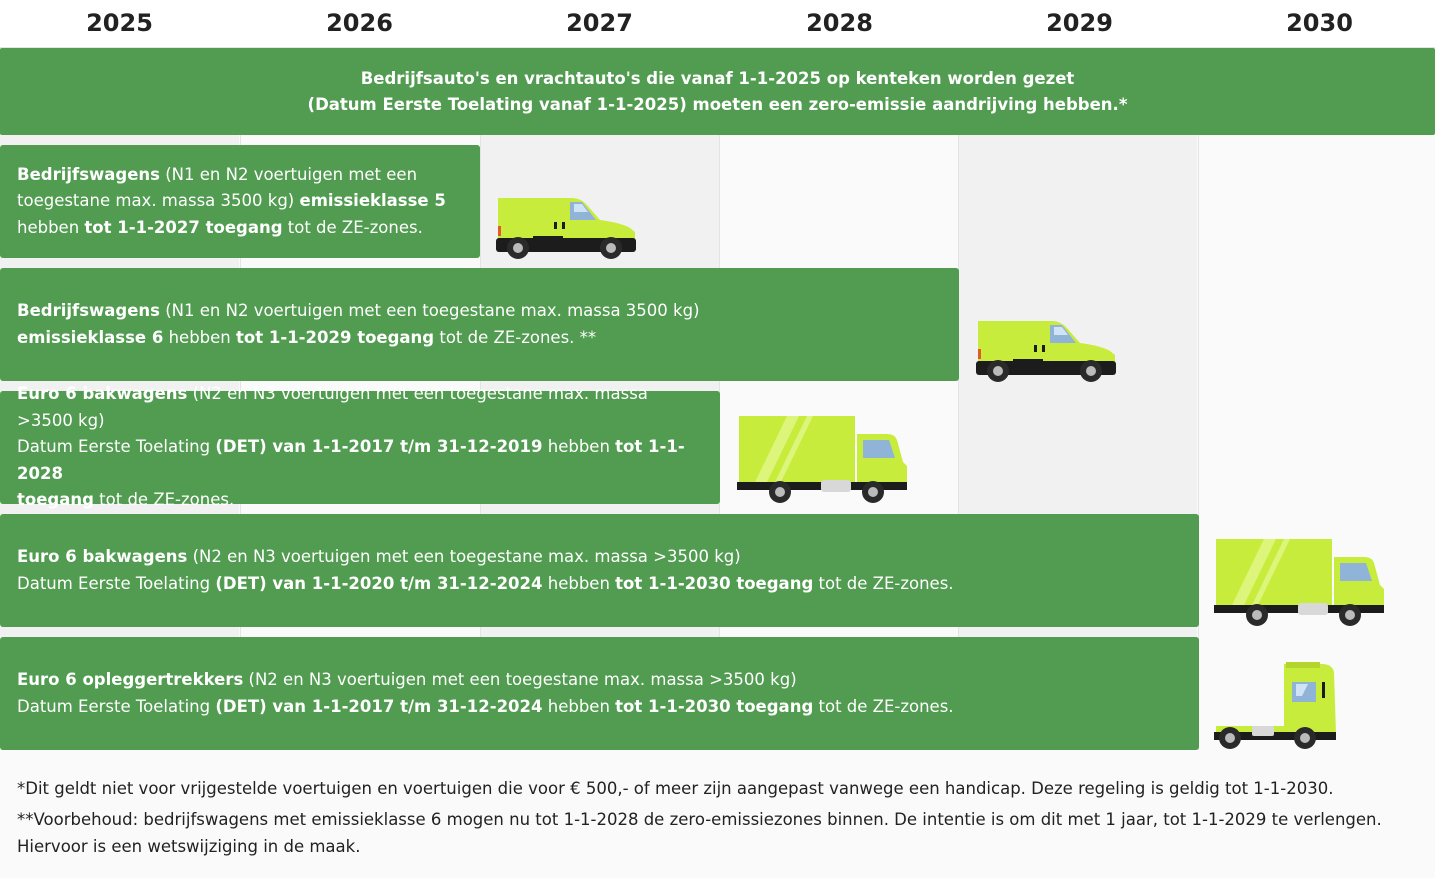 This screenshot has width=1435, height=878. I want to click on year-2025: 2025, so click(119, 23).